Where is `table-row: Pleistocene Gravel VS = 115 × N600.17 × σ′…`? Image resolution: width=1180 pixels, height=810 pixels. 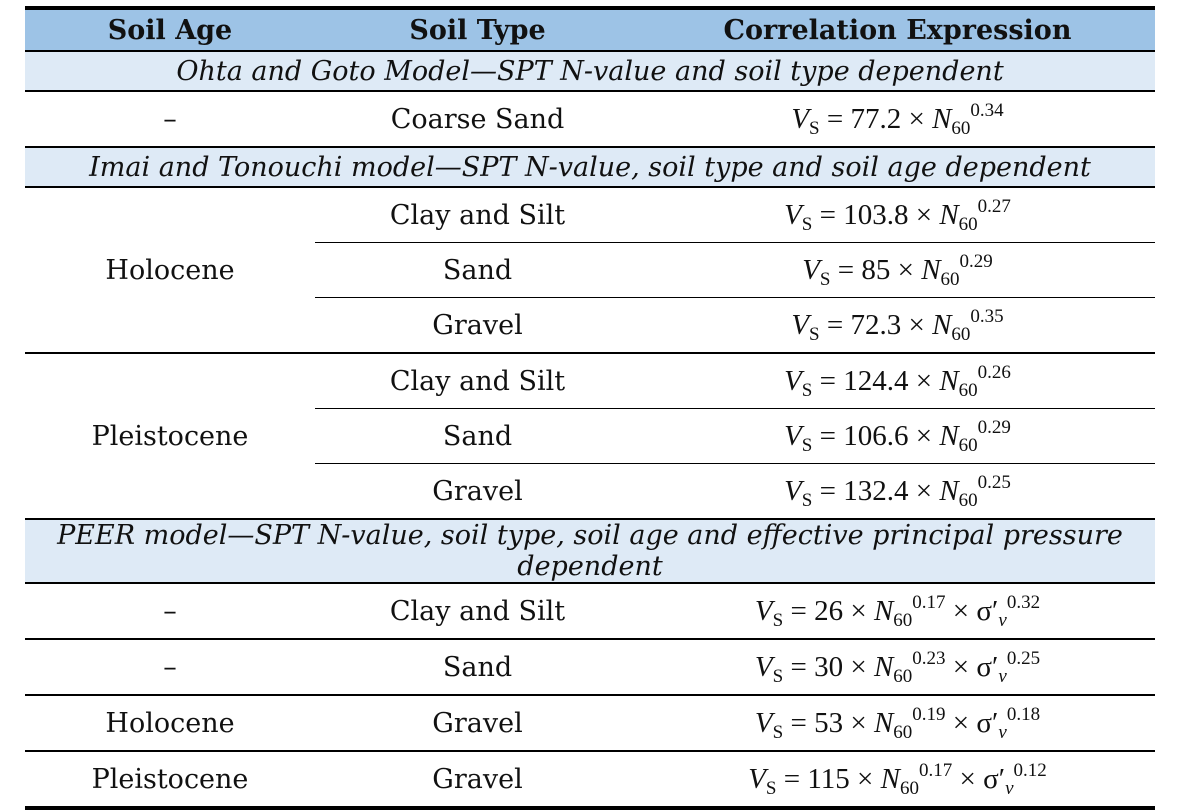
table-row: Pleistocene Gravel VS = 115 × N600.17 × σ′… is located at coordinates (590, 779).